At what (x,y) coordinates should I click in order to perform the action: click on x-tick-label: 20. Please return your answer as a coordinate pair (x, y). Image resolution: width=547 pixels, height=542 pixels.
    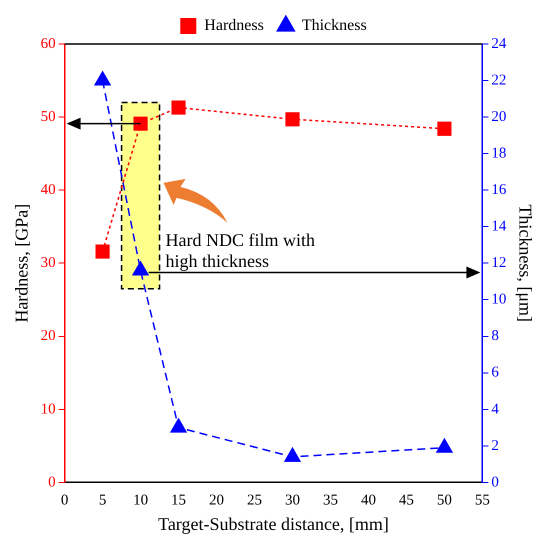
    Looking at the image, I should click on (216, 500).